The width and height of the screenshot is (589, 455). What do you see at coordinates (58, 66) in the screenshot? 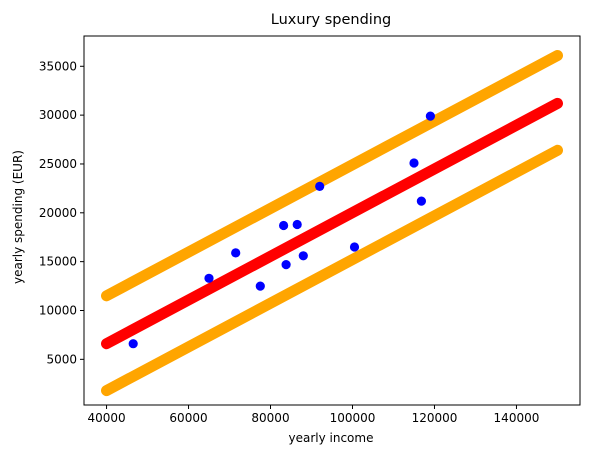
I see `y-tick-label: 35000` at bounding box center [58, 66].